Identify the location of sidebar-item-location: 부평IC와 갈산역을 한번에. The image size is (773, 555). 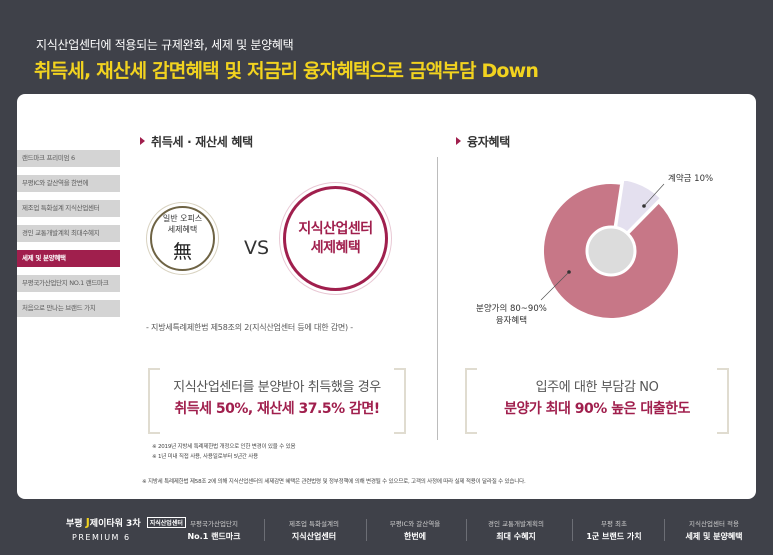
(68, 183).